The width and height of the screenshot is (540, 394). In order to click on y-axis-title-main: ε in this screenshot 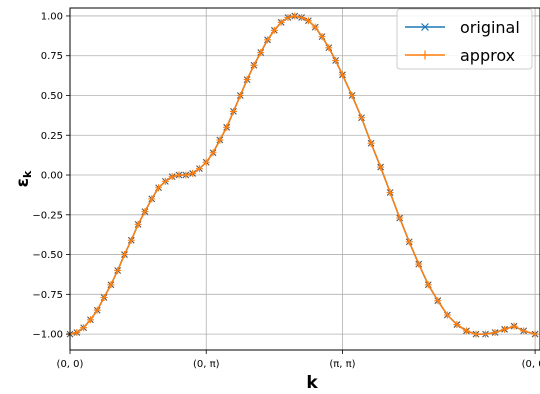, I will do `click(23, 182)`.